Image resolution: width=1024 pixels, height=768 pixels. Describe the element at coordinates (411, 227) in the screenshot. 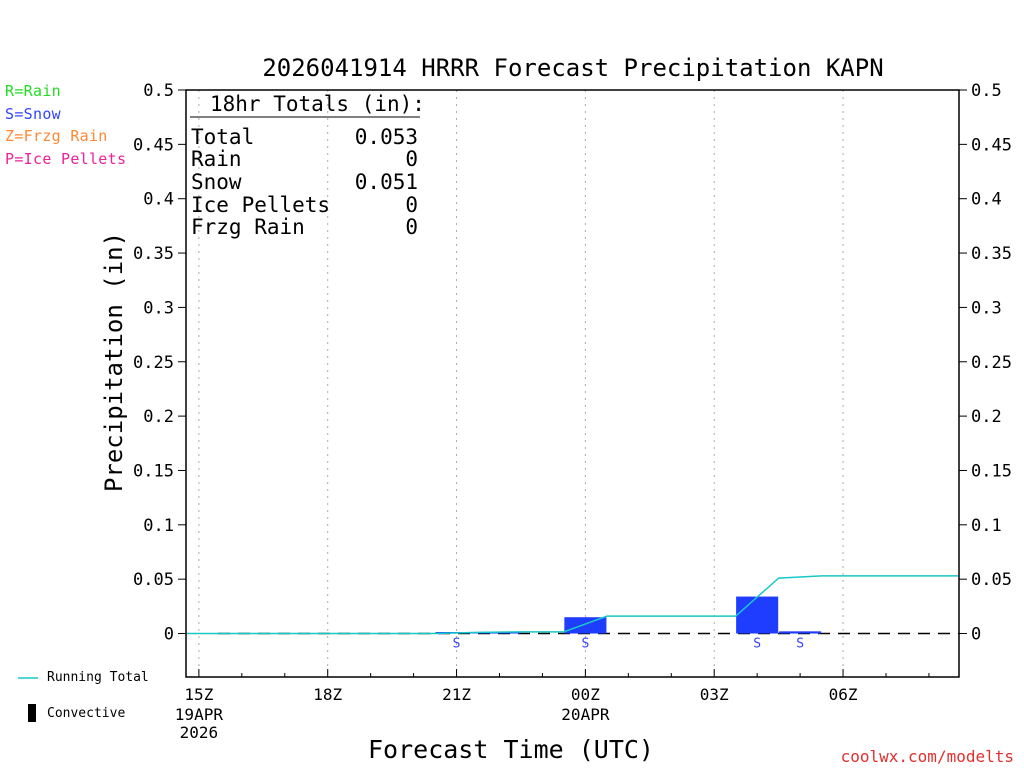

I see `totals-value-frzg-rain: 0` at that location.